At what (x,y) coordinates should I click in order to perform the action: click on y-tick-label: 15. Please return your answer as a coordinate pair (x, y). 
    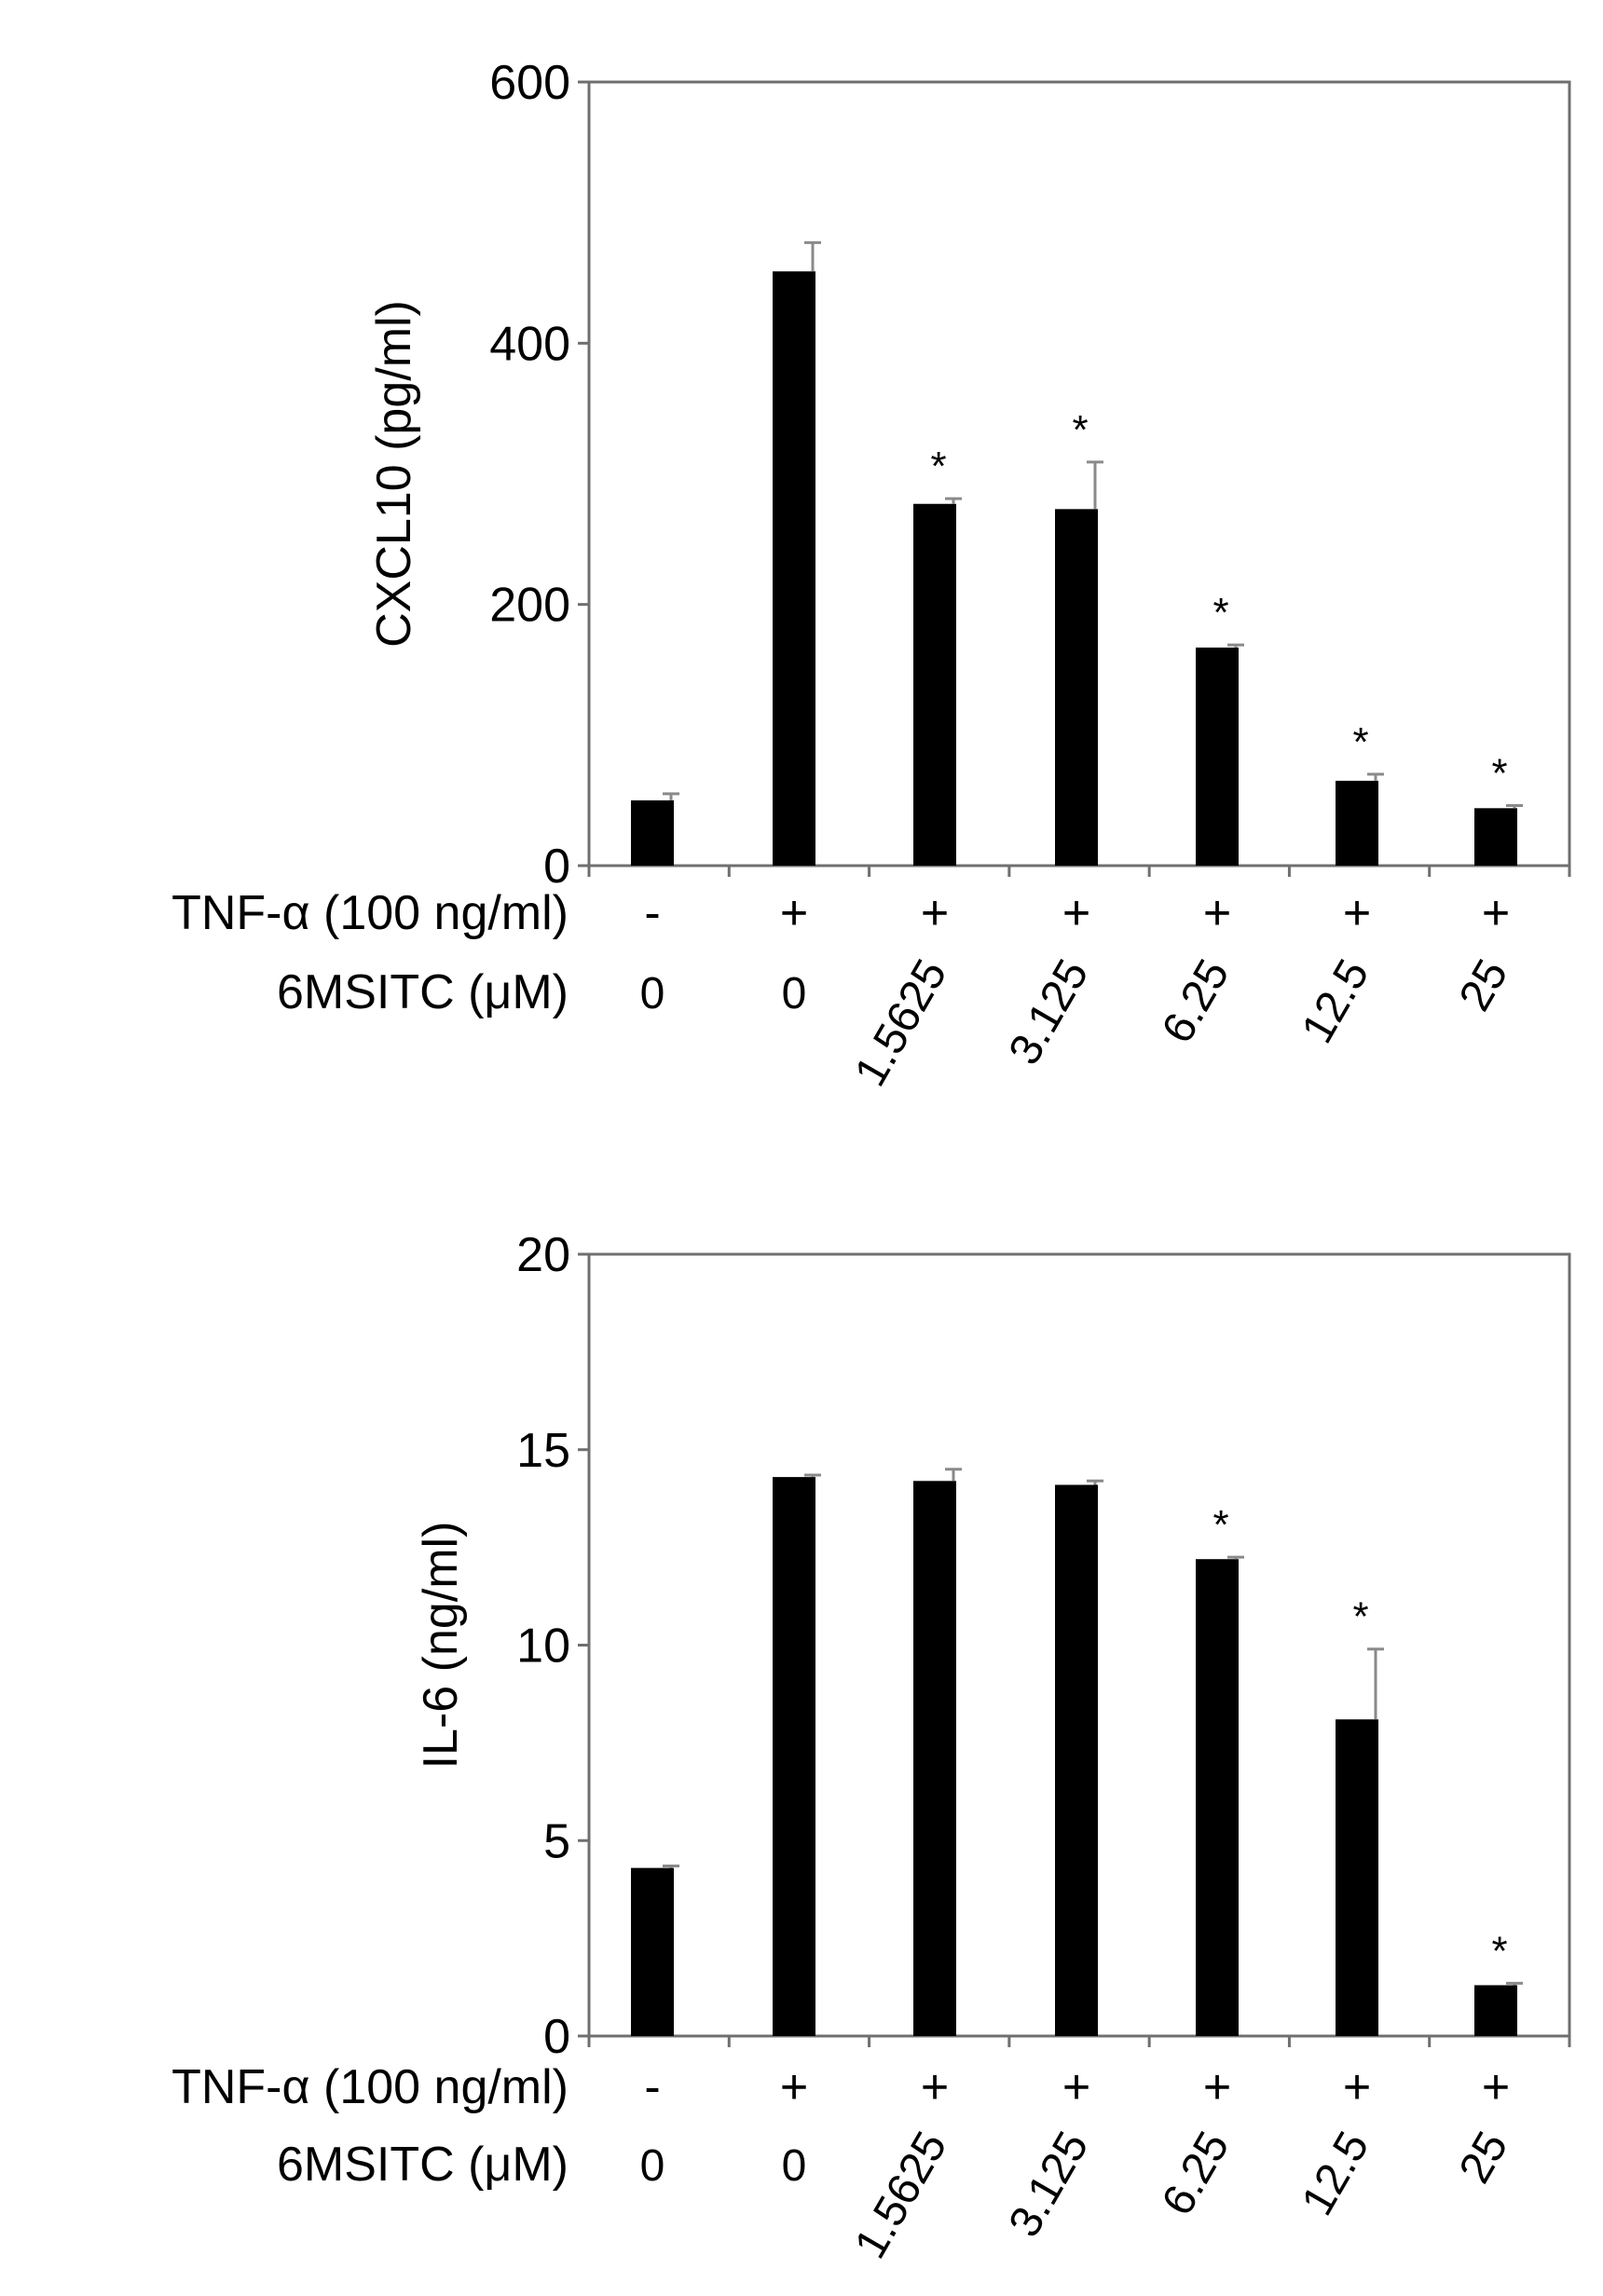
    Looking at the image, I should click on (543, 1451).